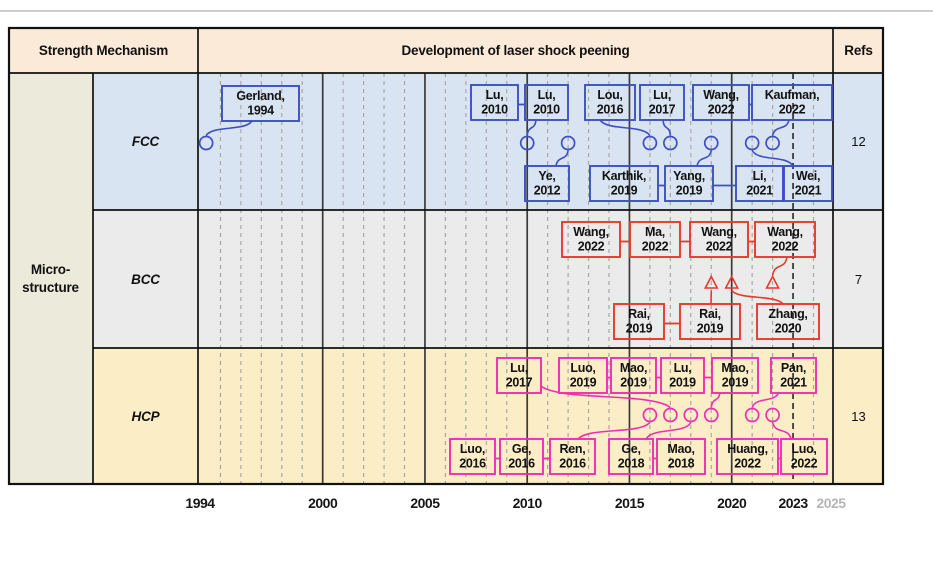 The height and width of the screenshot is (562, 933). I want to click on row-label-bcc: BCC, so click(145, 279).